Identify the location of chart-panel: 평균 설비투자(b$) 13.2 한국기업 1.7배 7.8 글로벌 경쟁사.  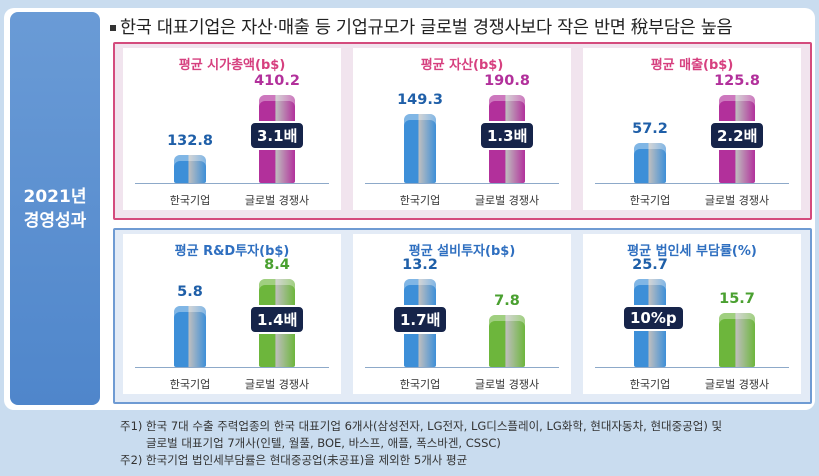
(462, 314).